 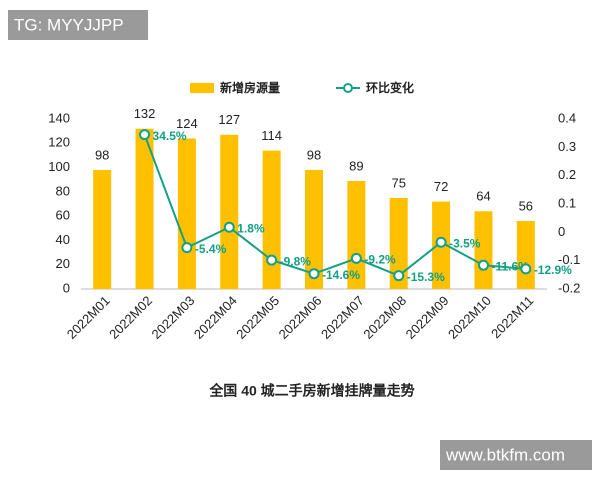 I want to click on y-tick-label: 0, so click(x=66, y=287).